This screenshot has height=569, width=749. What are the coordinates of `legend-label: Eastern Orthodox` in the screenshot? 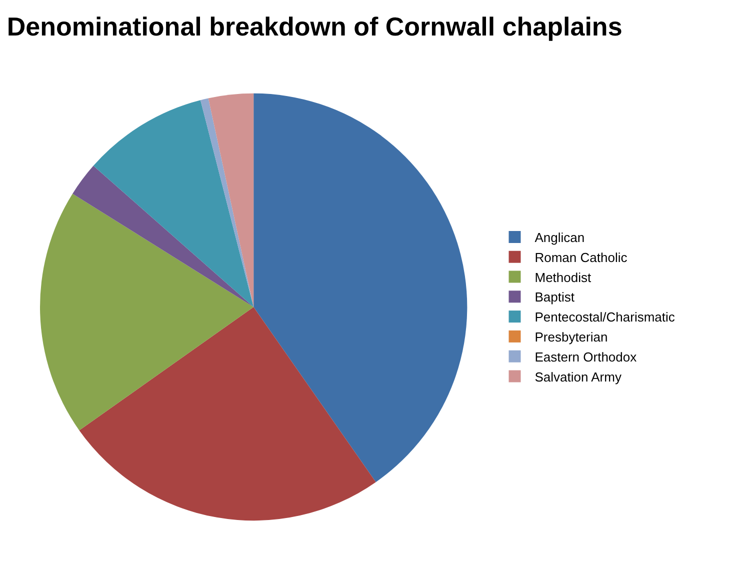 It's located at (586, 356).